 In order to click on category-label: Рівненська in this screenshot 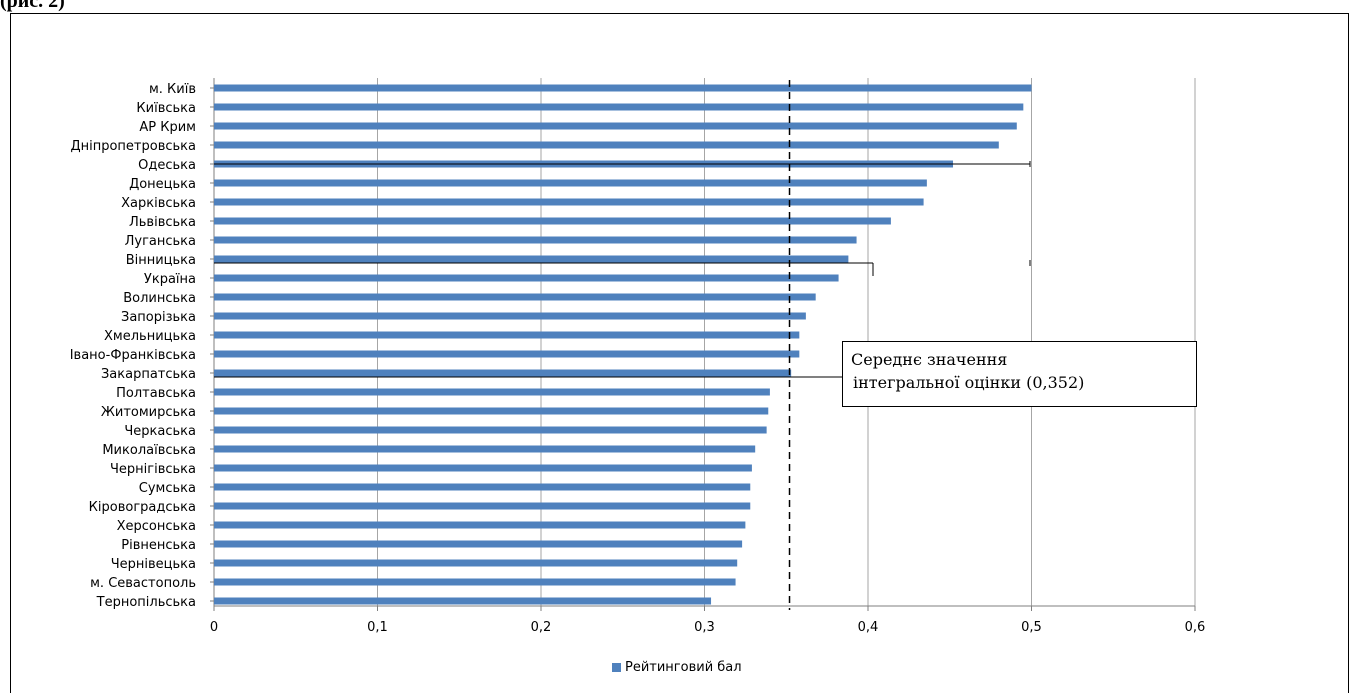, I will do `click(158, 545)`.